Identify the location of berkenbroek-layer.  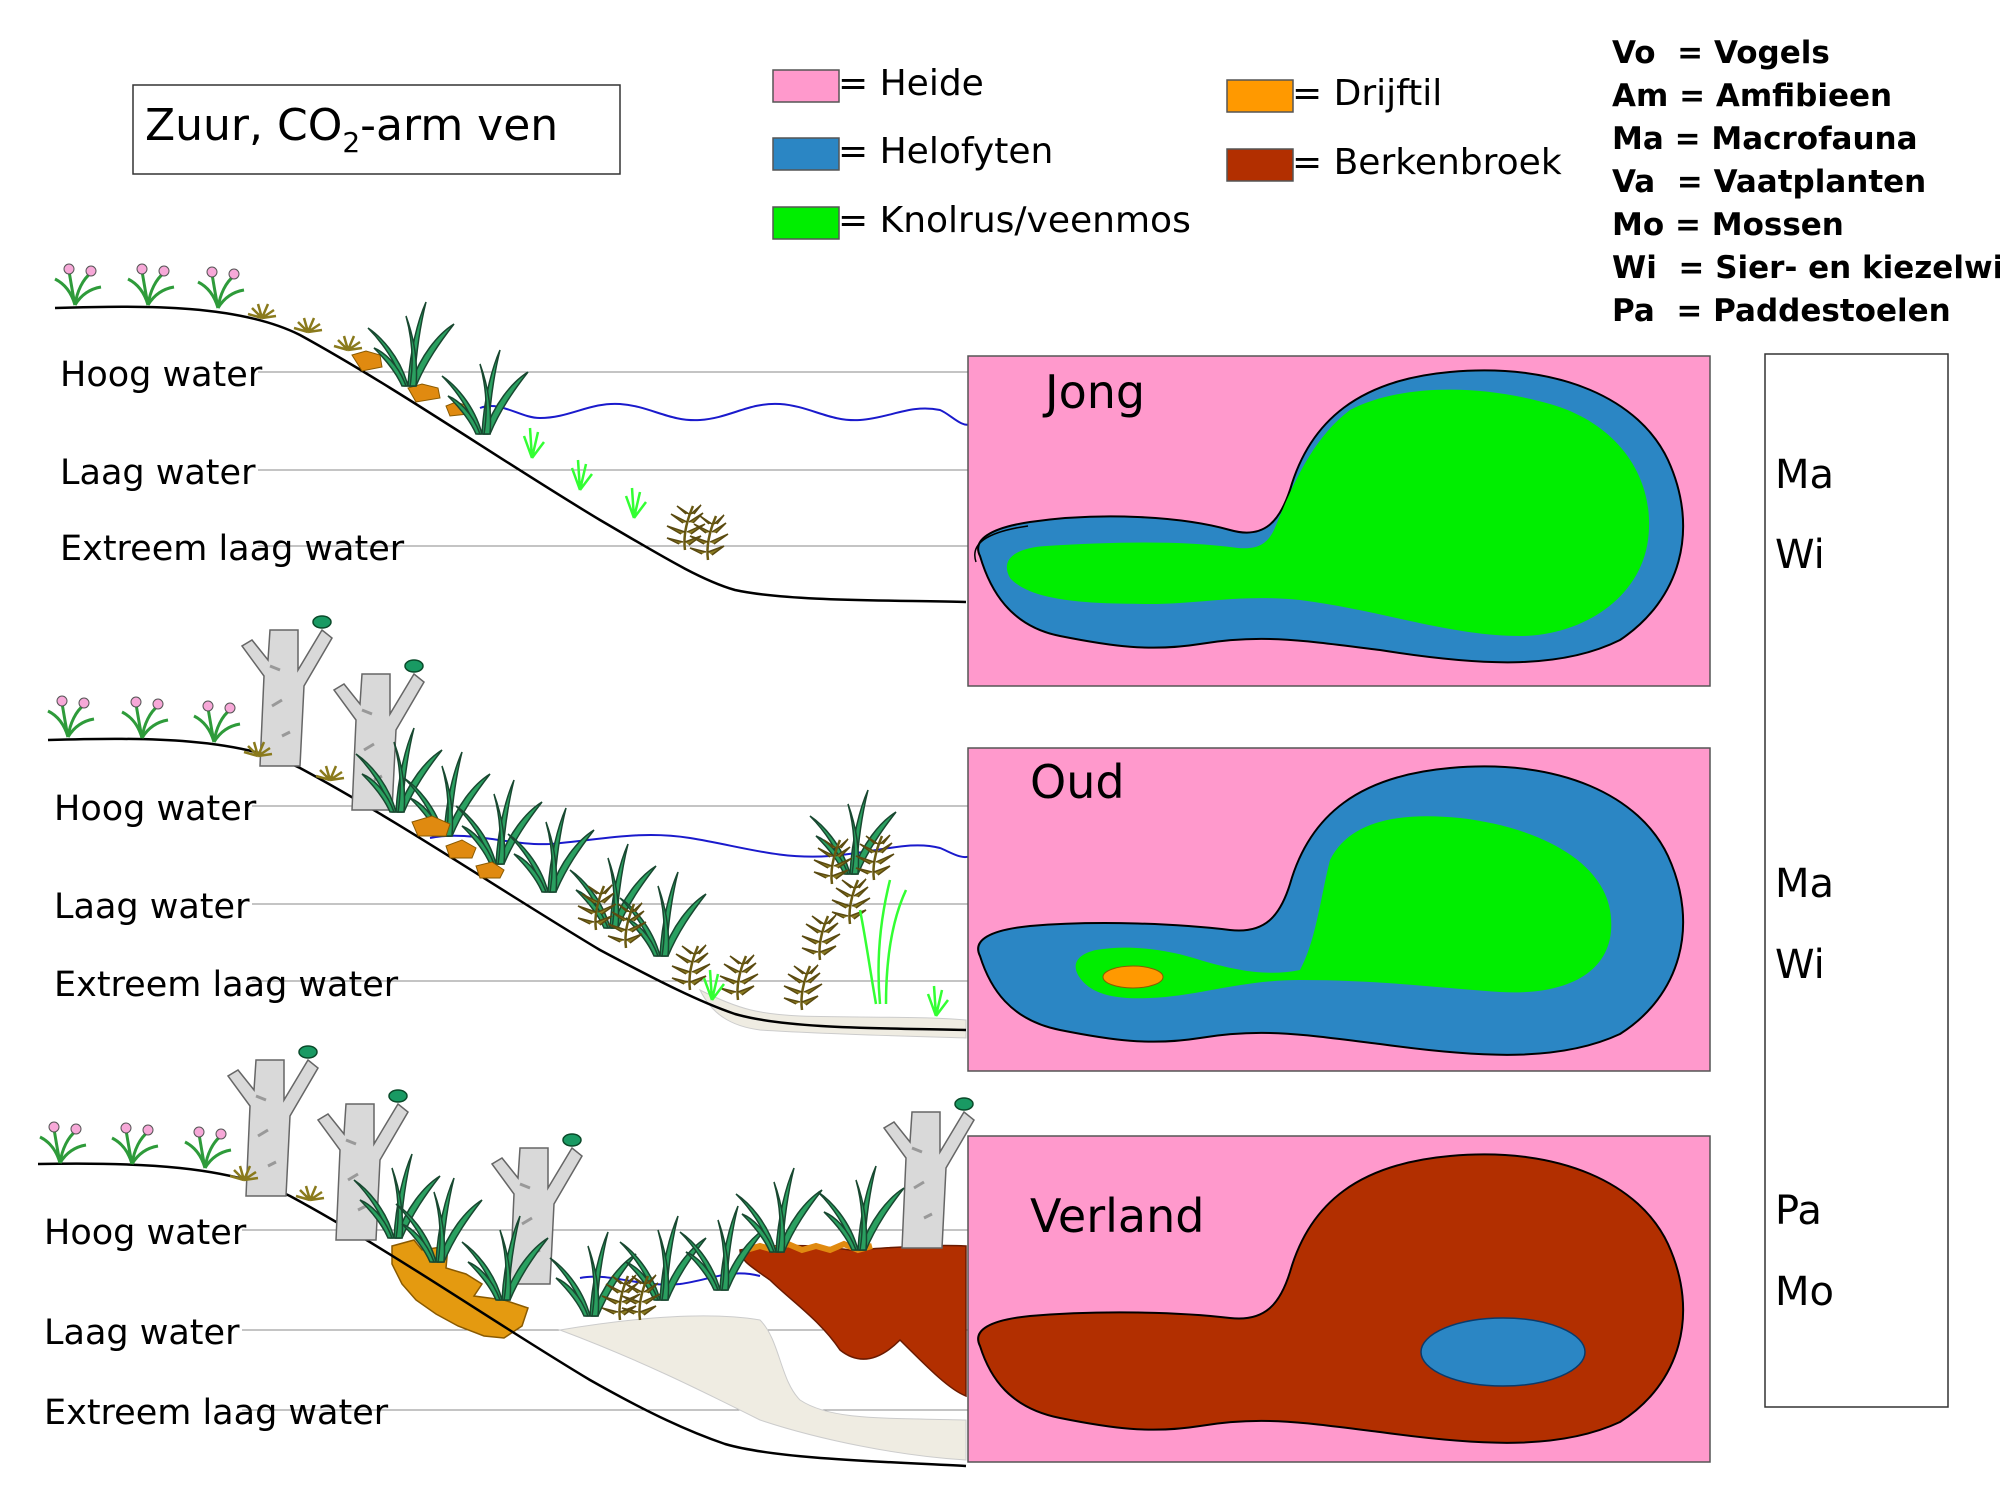
(853, 1321).